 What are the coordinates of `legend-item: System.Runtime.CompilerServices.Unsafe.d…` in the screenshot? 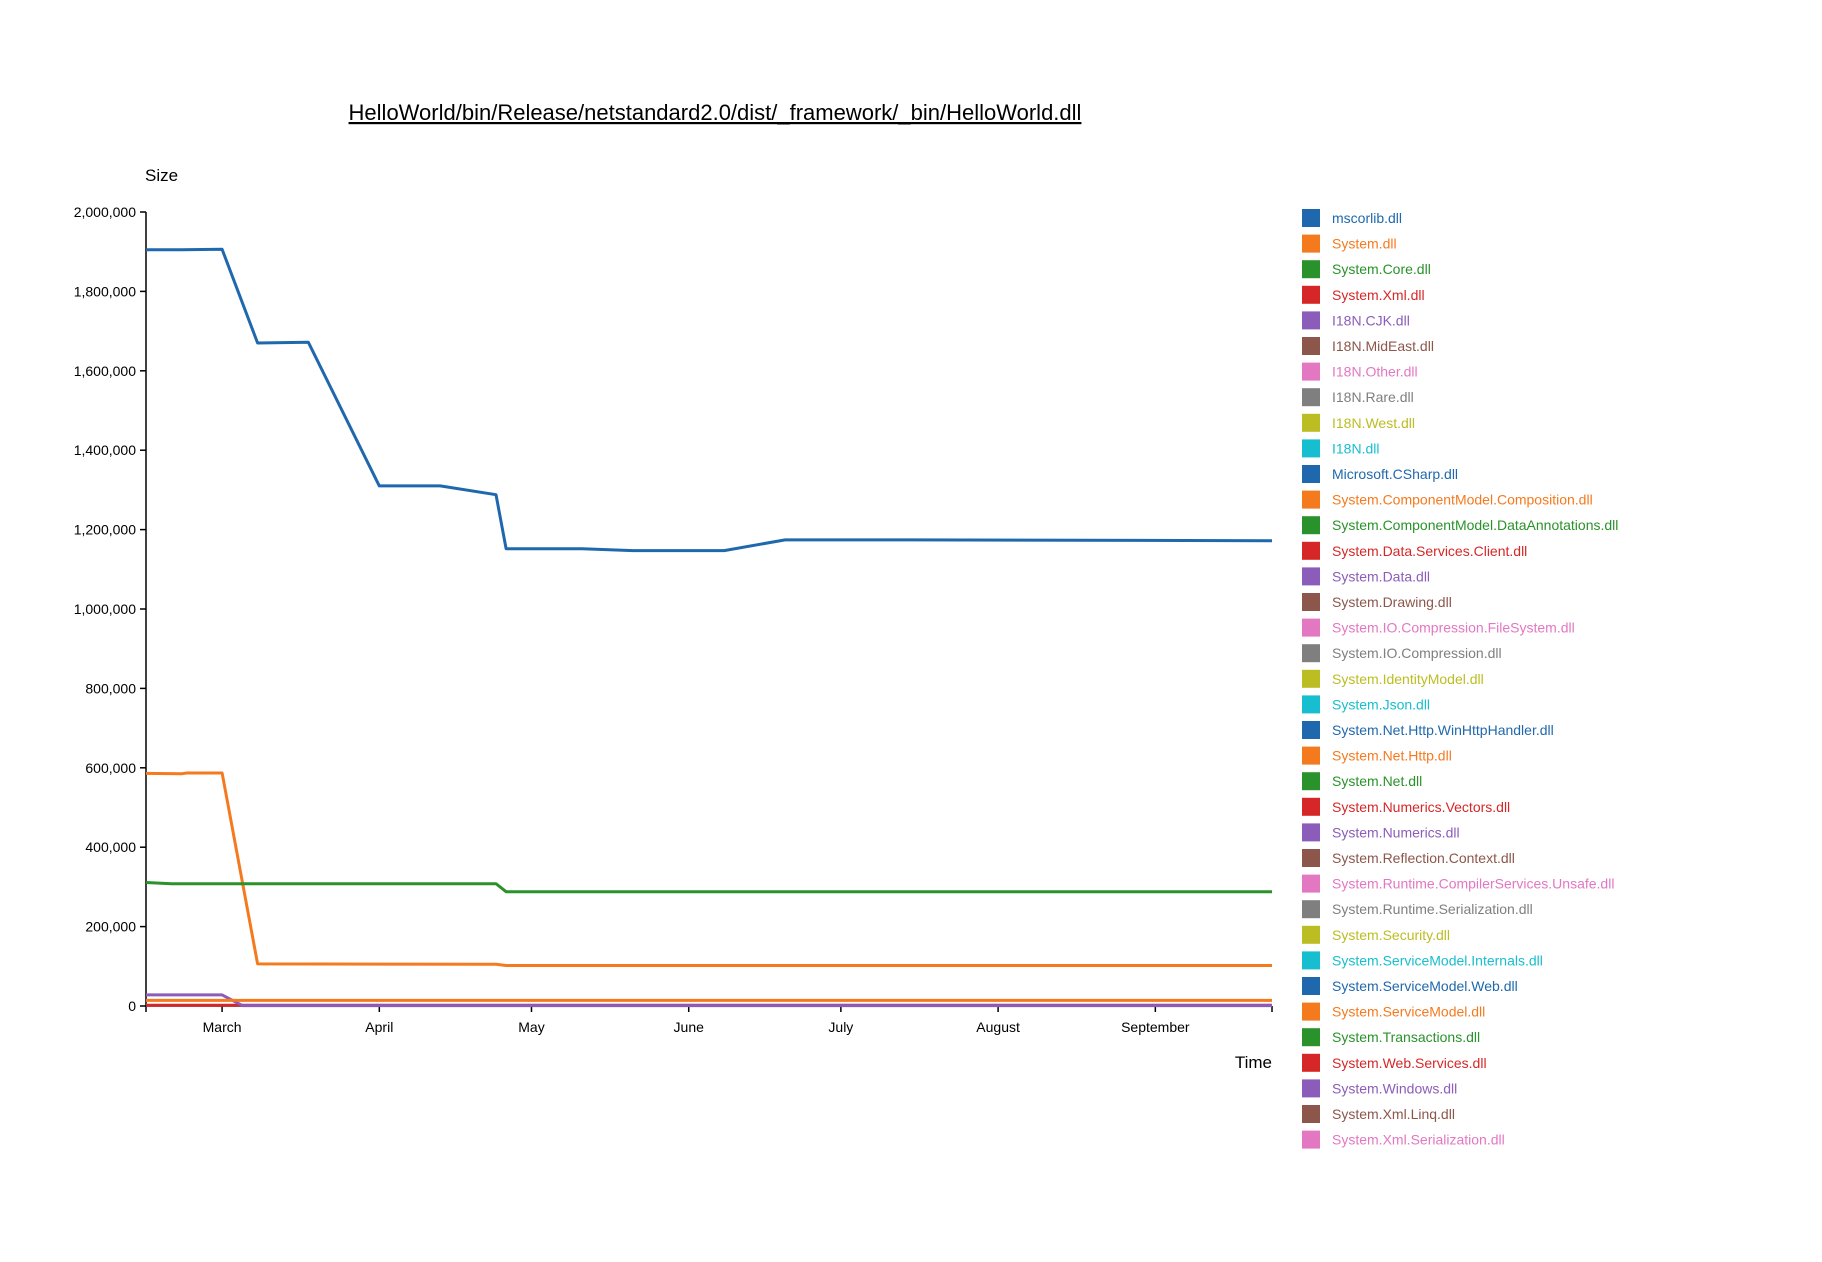 It's located at (1458, 883).